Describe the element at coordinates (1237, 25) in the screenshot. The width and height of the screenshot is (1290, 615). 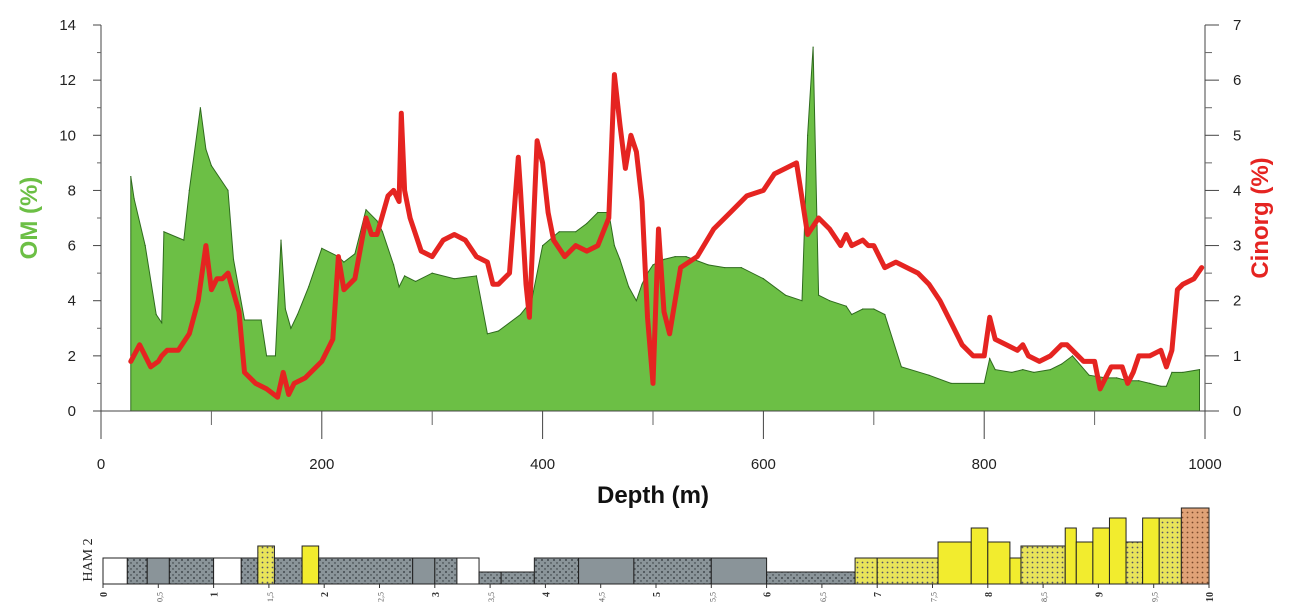
I see `right-y-tick-label: 7` at that location.